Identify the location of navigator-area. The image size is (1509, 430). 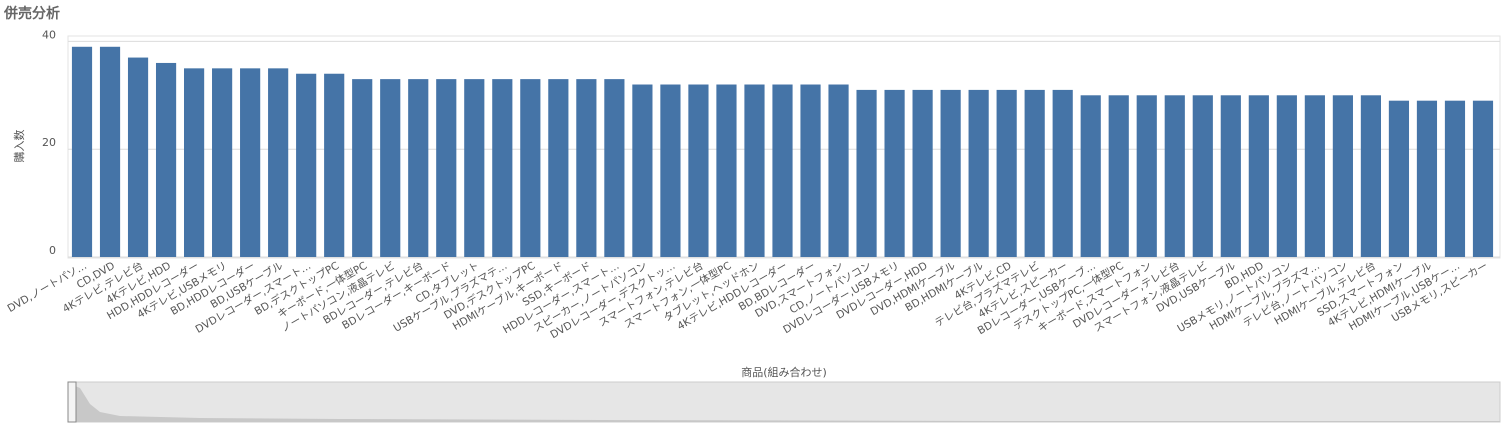
(785, 403).